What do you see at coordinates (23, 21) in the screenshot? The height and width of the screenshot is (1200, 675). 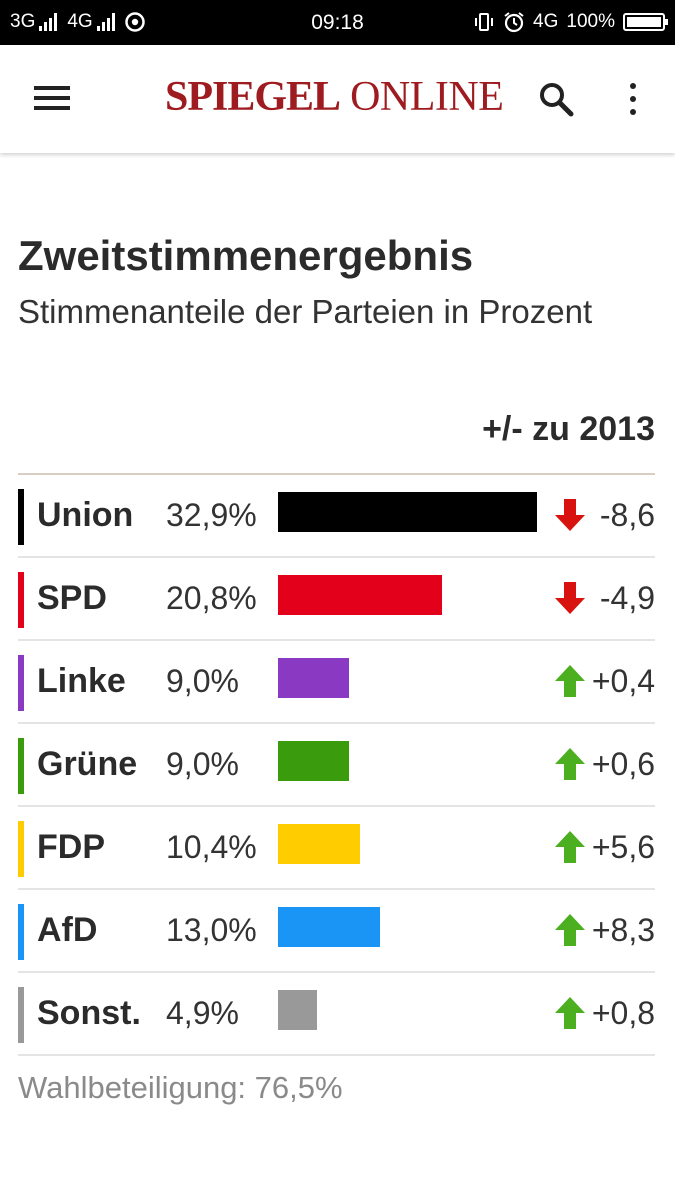 I see `network-label-3g: 3G` at bounding box center [23, 21].